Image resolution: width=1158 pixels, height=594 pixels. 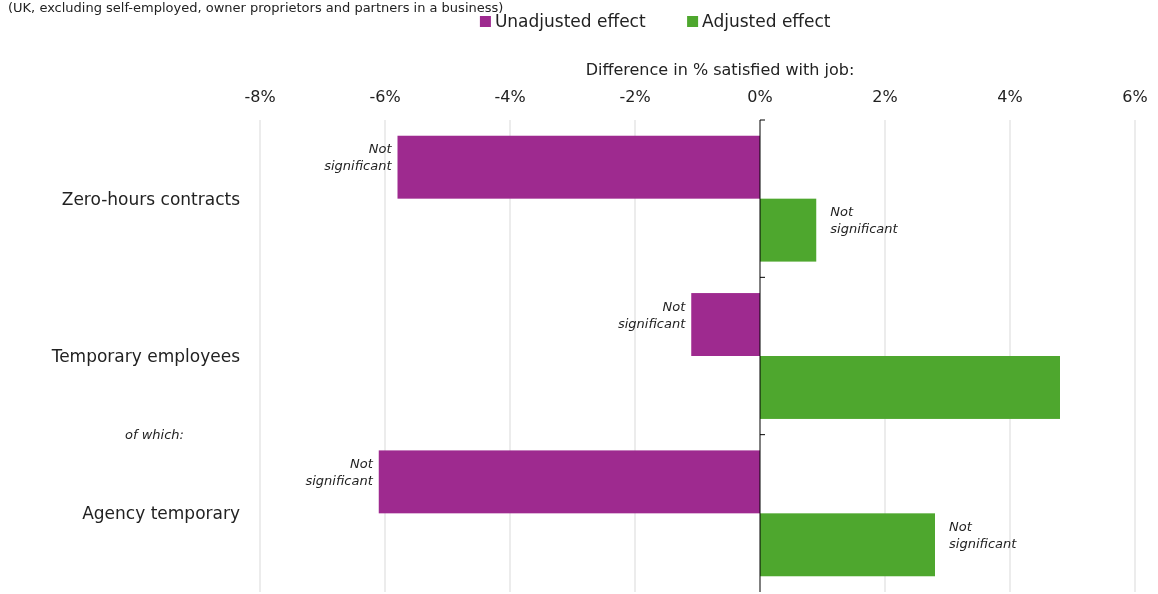 What do you see at coordinates (154, 434) in the screenshot?
I see `text: of which:` at bounding box center [154, 434].